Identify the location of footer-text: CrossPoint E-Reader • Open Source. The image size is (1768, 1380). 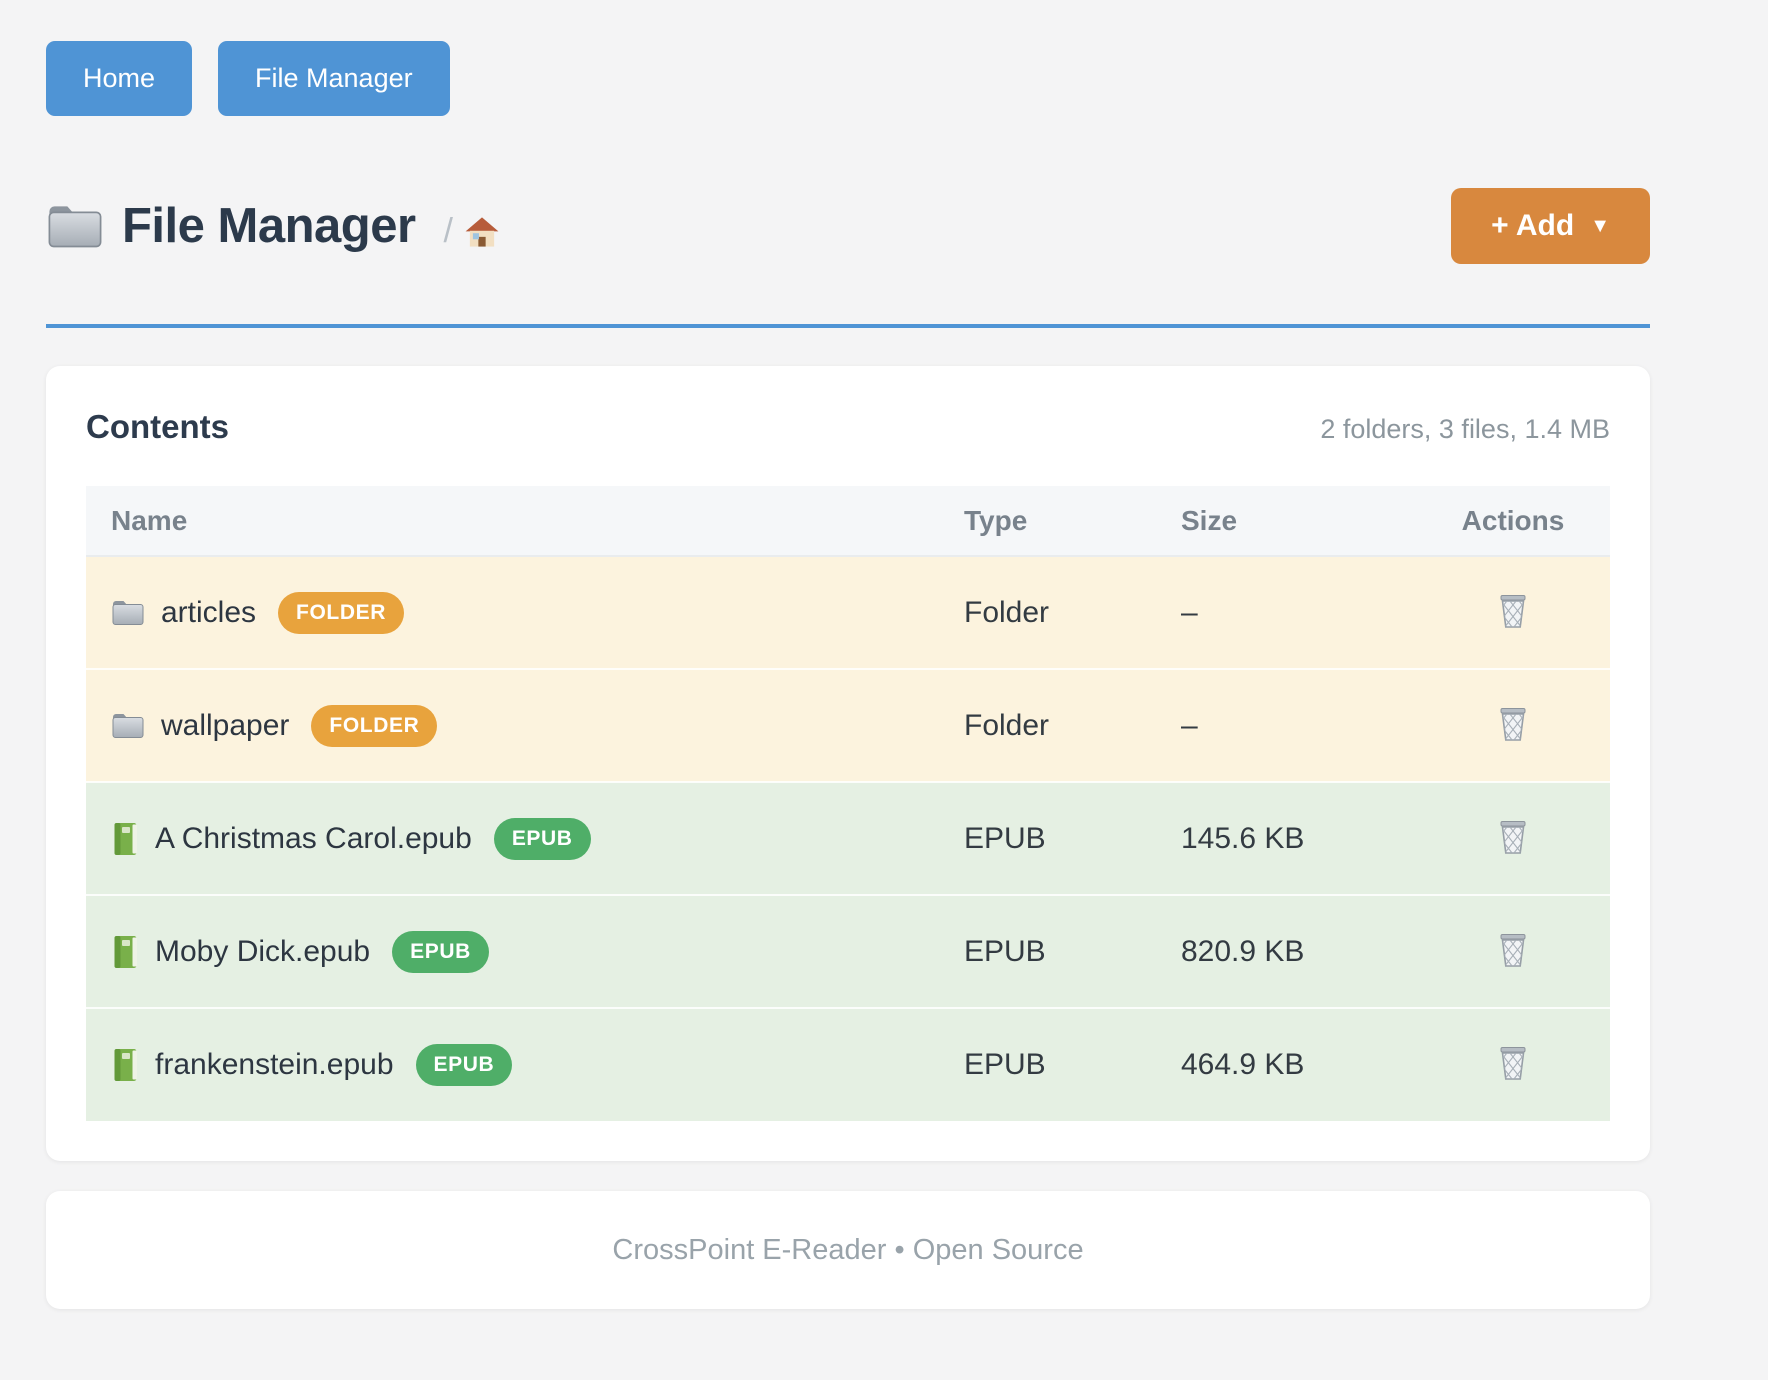
(848, 1249).